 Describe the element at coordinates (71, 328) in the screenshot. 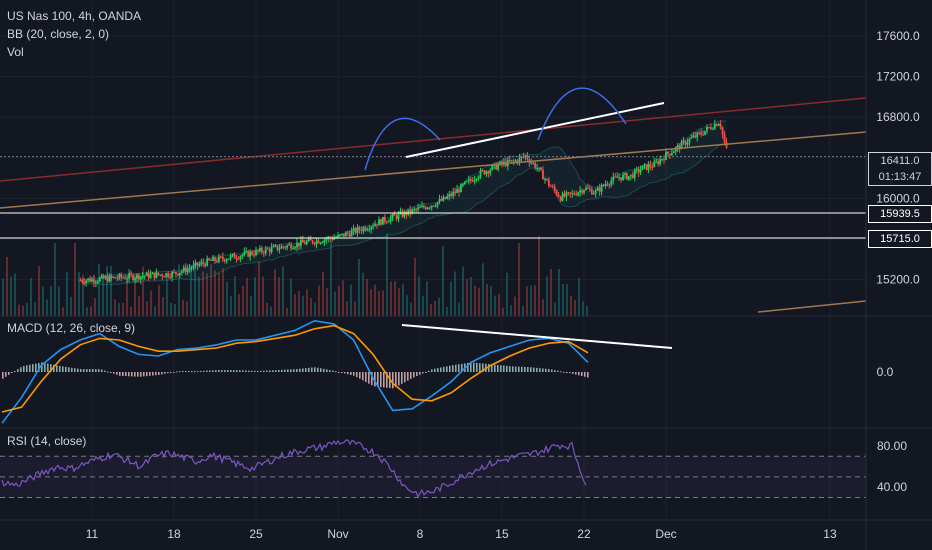

I see `macd-legend: MACD (12, 26, close, 9)` at that location.